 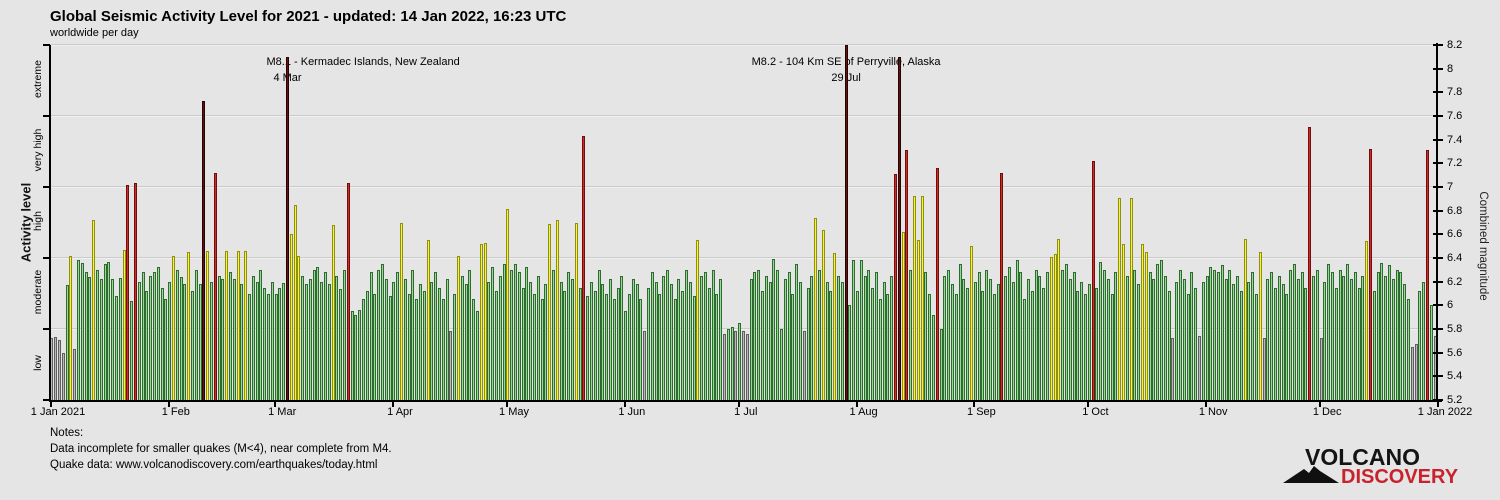 What do you see at coordinates (1455, 400) in the screenshot?
I see `y-right-tick-label: 5.2` at bounding box center [1455, 400].